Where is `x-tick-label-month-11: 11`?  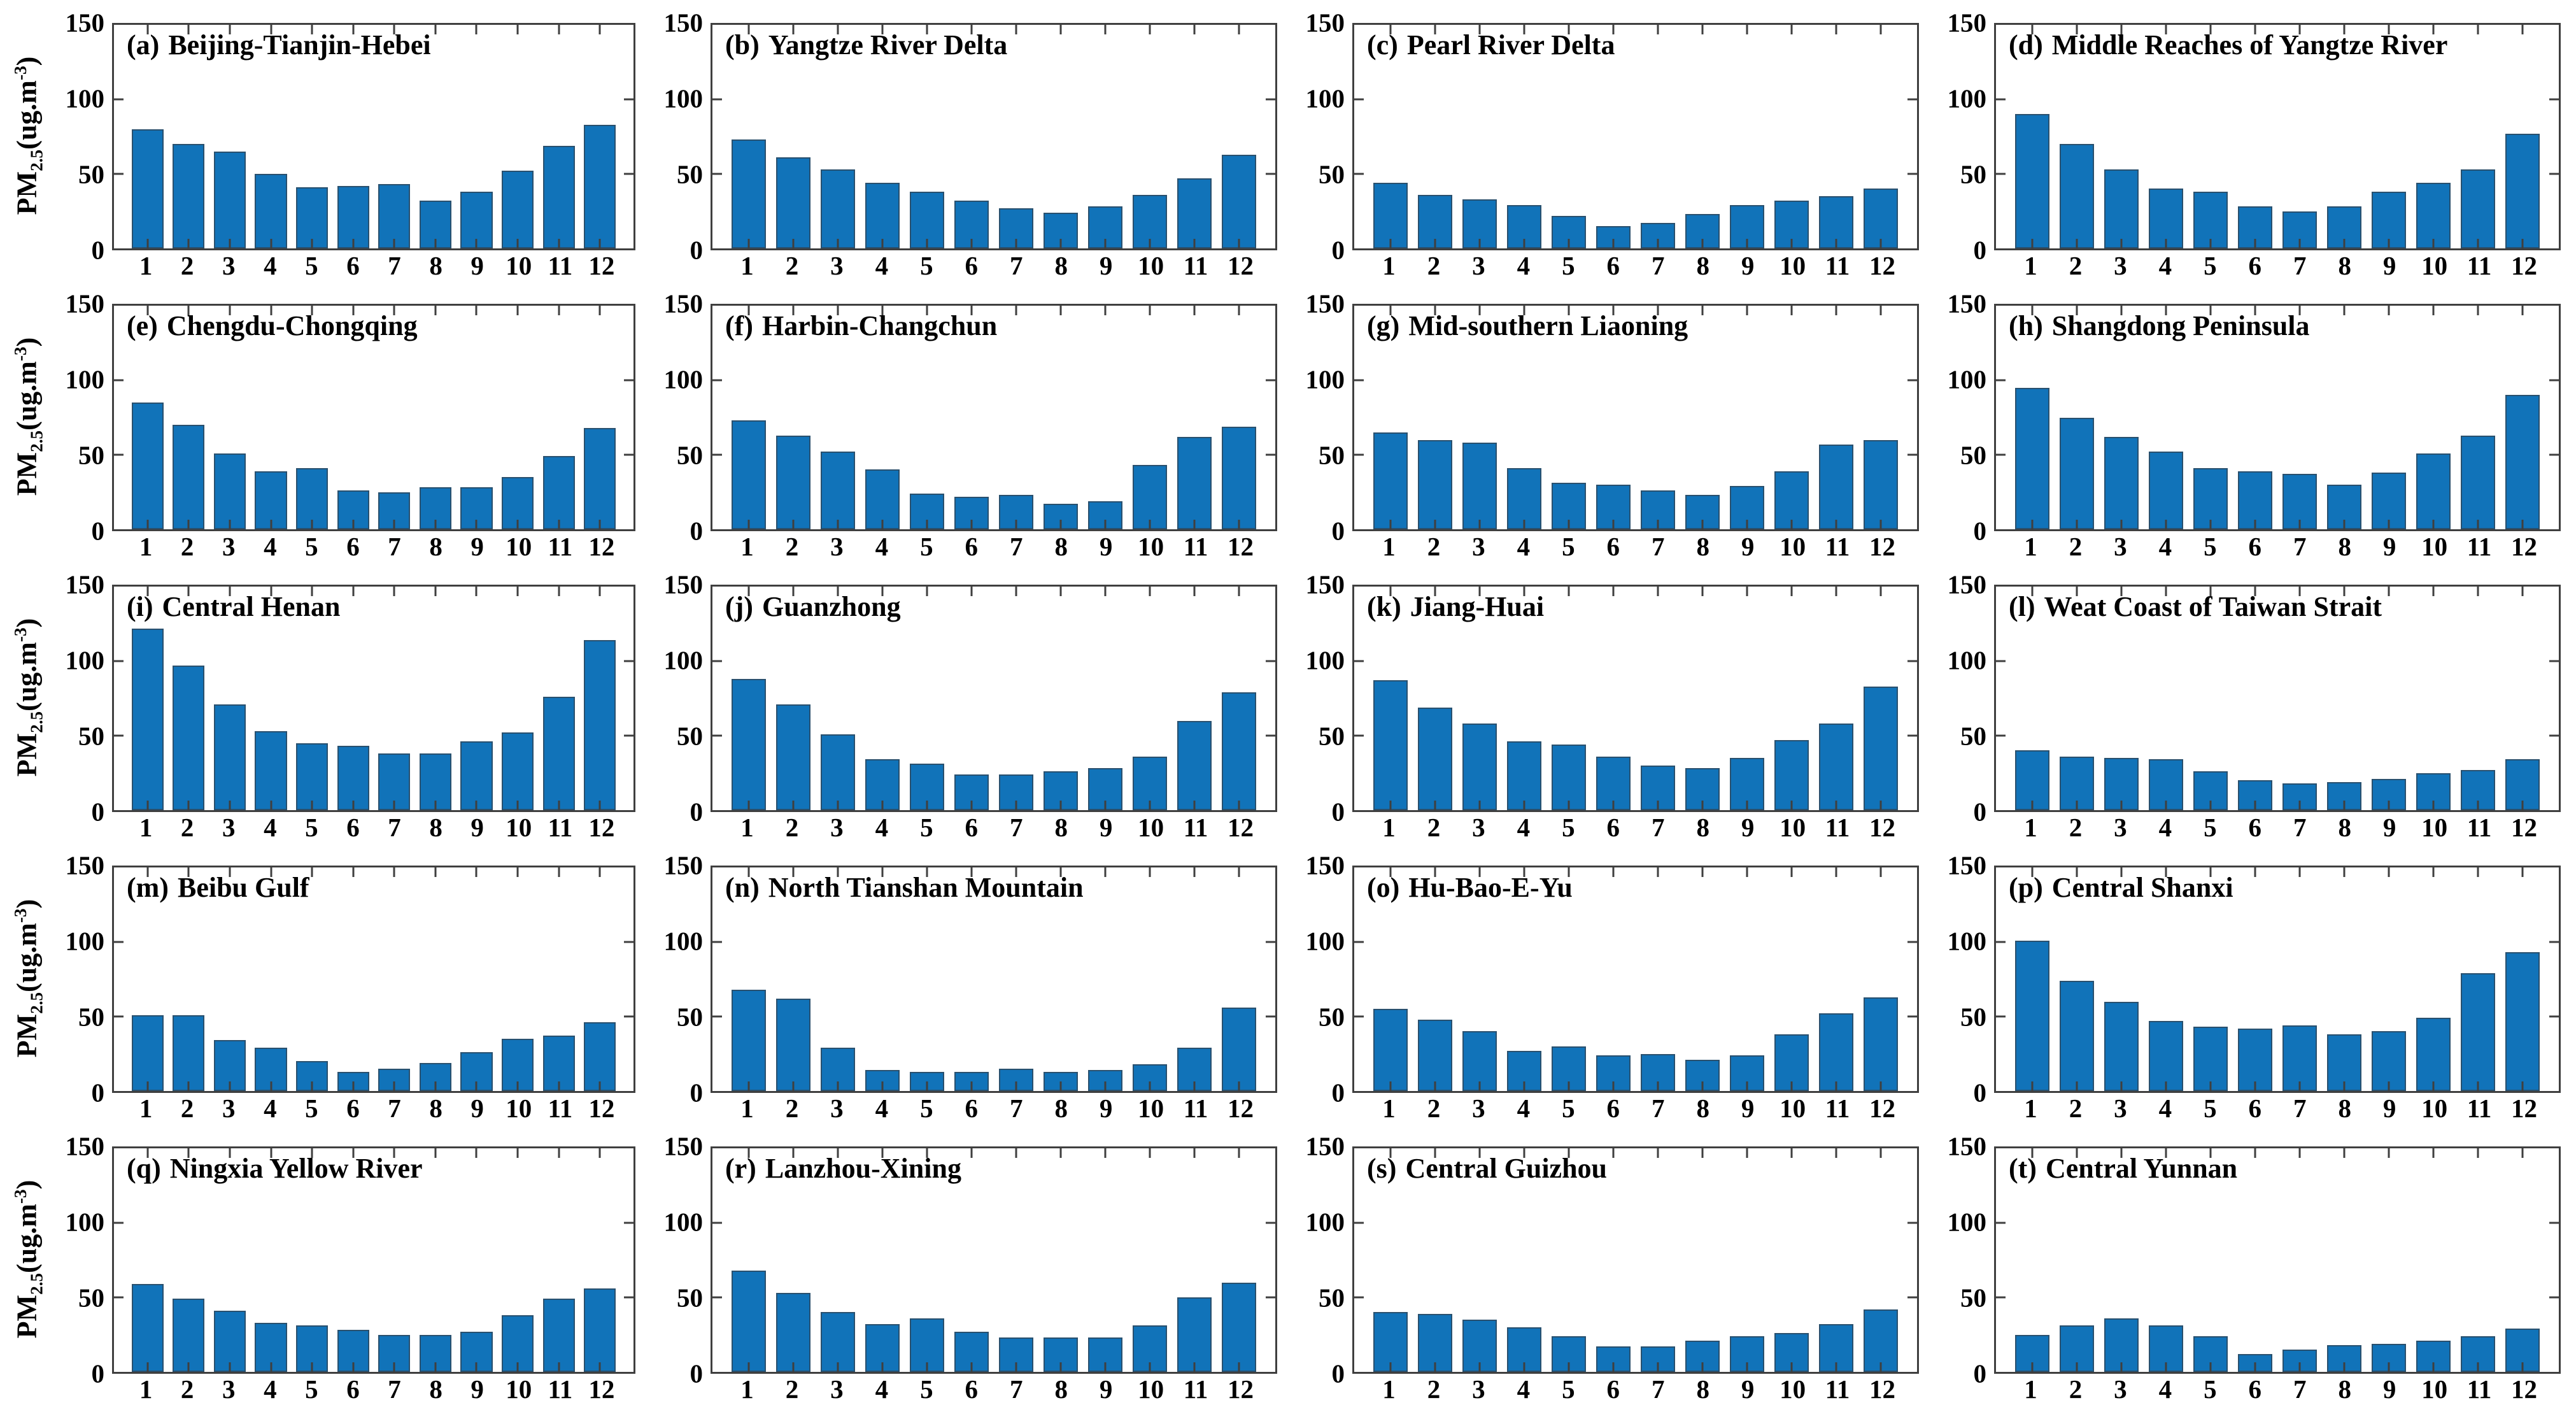
x-tick-label-month-11: 11 is located at coordinates (1837, 546).